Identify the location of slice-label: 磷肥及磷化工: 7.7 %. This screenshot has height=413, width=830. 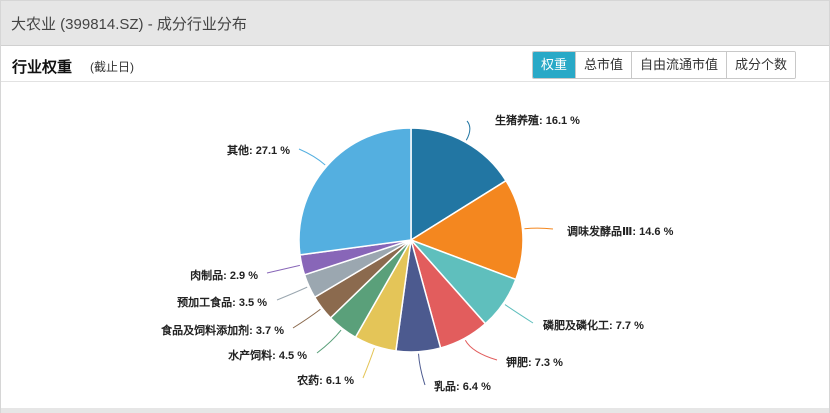
(593, 325).